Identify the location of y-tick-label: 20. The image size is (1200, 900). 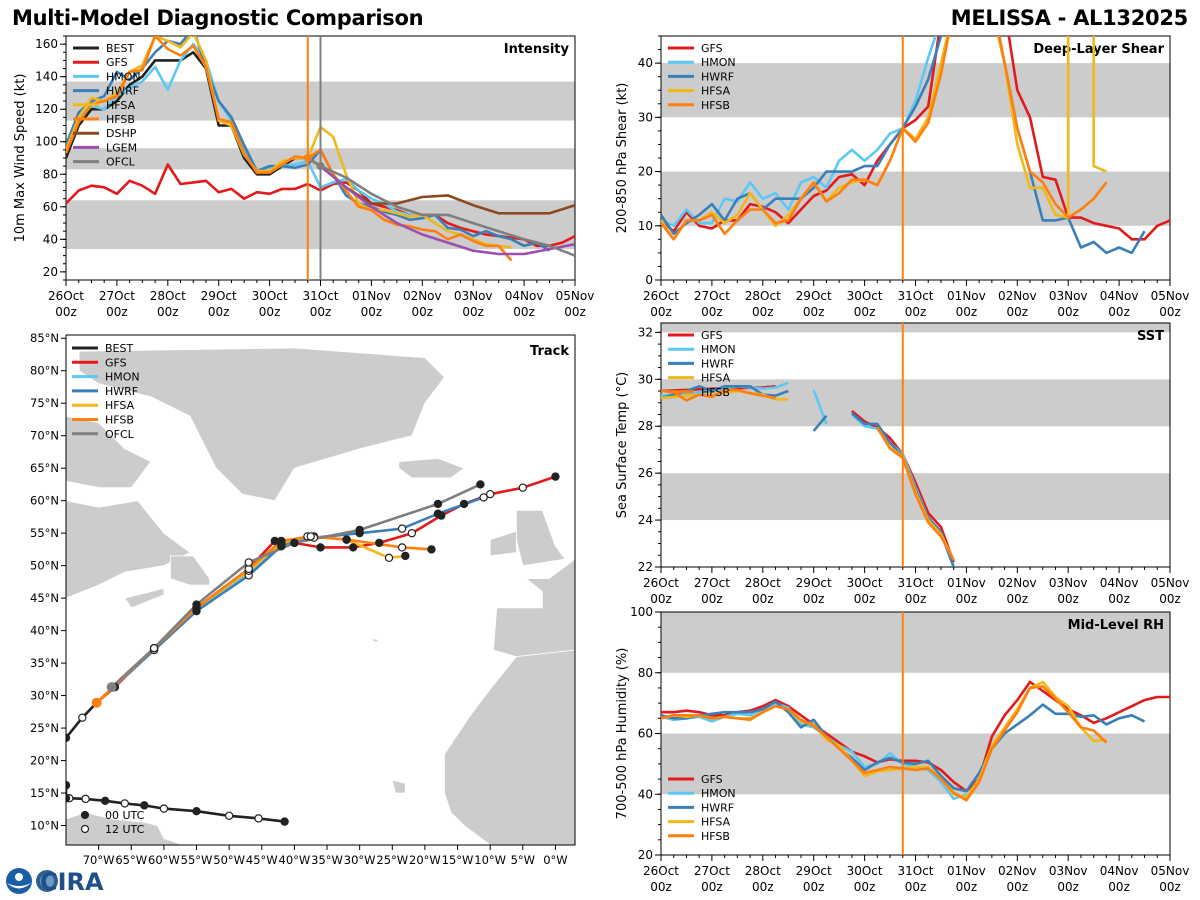
(50, 272).